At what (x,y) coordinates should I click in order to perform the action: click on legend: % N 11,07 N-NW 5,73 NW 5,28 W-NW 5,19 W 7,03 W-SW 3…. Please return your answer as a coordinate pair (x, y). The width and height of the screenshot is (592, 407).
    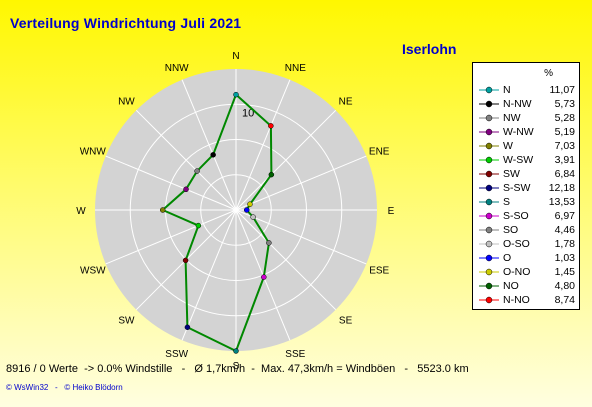
    Looking at the image, I should click on (526, 186).